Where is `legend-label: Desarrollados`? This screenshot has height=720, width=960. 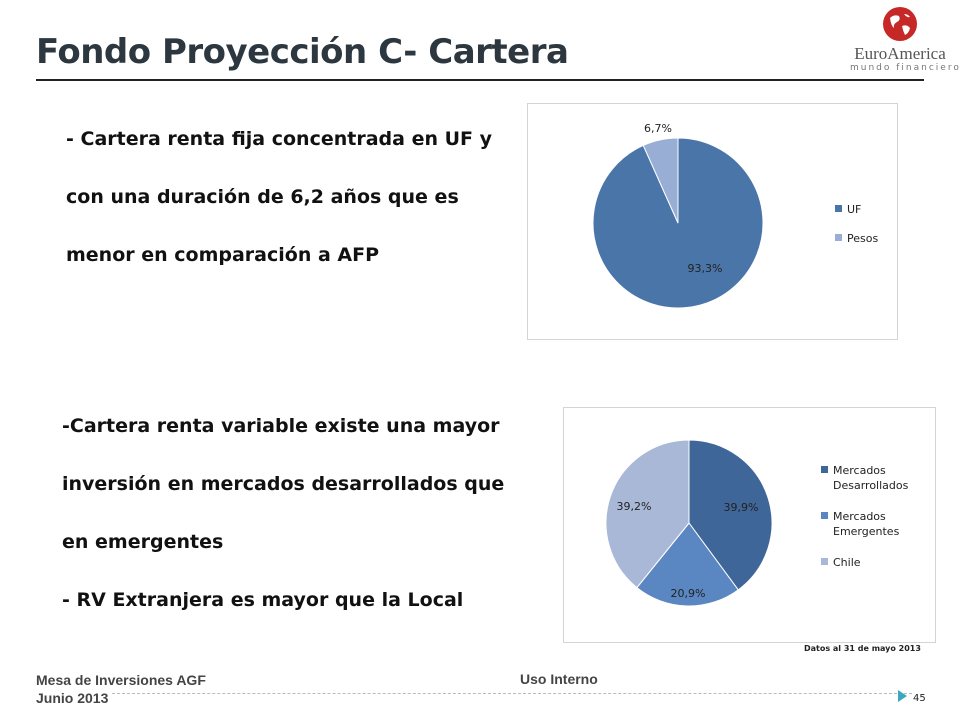
legend-label: Desarrollados is located at coordinates (871, 485).